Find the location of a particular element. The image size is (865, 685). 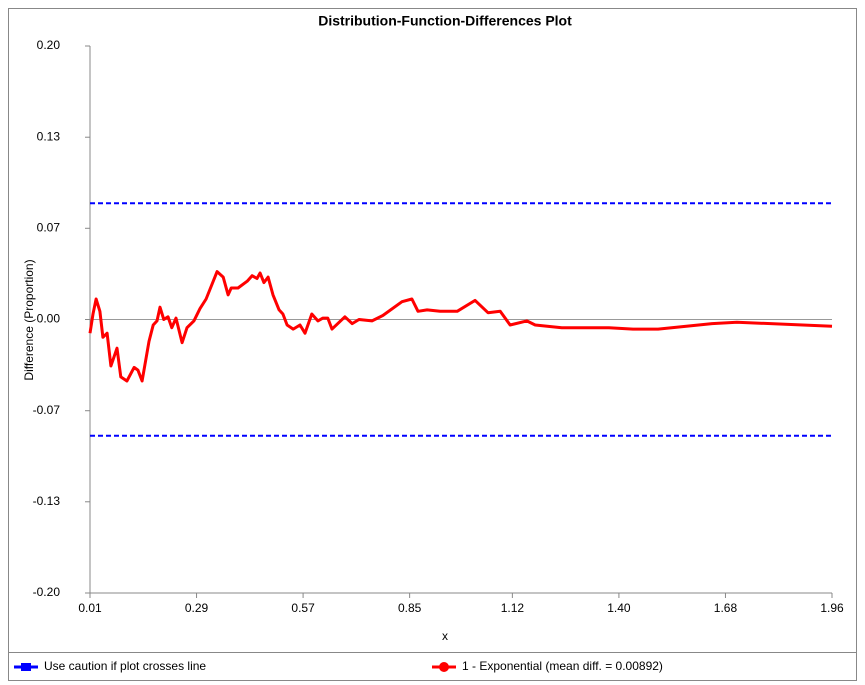

chart-title: Distribution-Function-Differences Plot is located at coordinates (445, 21).